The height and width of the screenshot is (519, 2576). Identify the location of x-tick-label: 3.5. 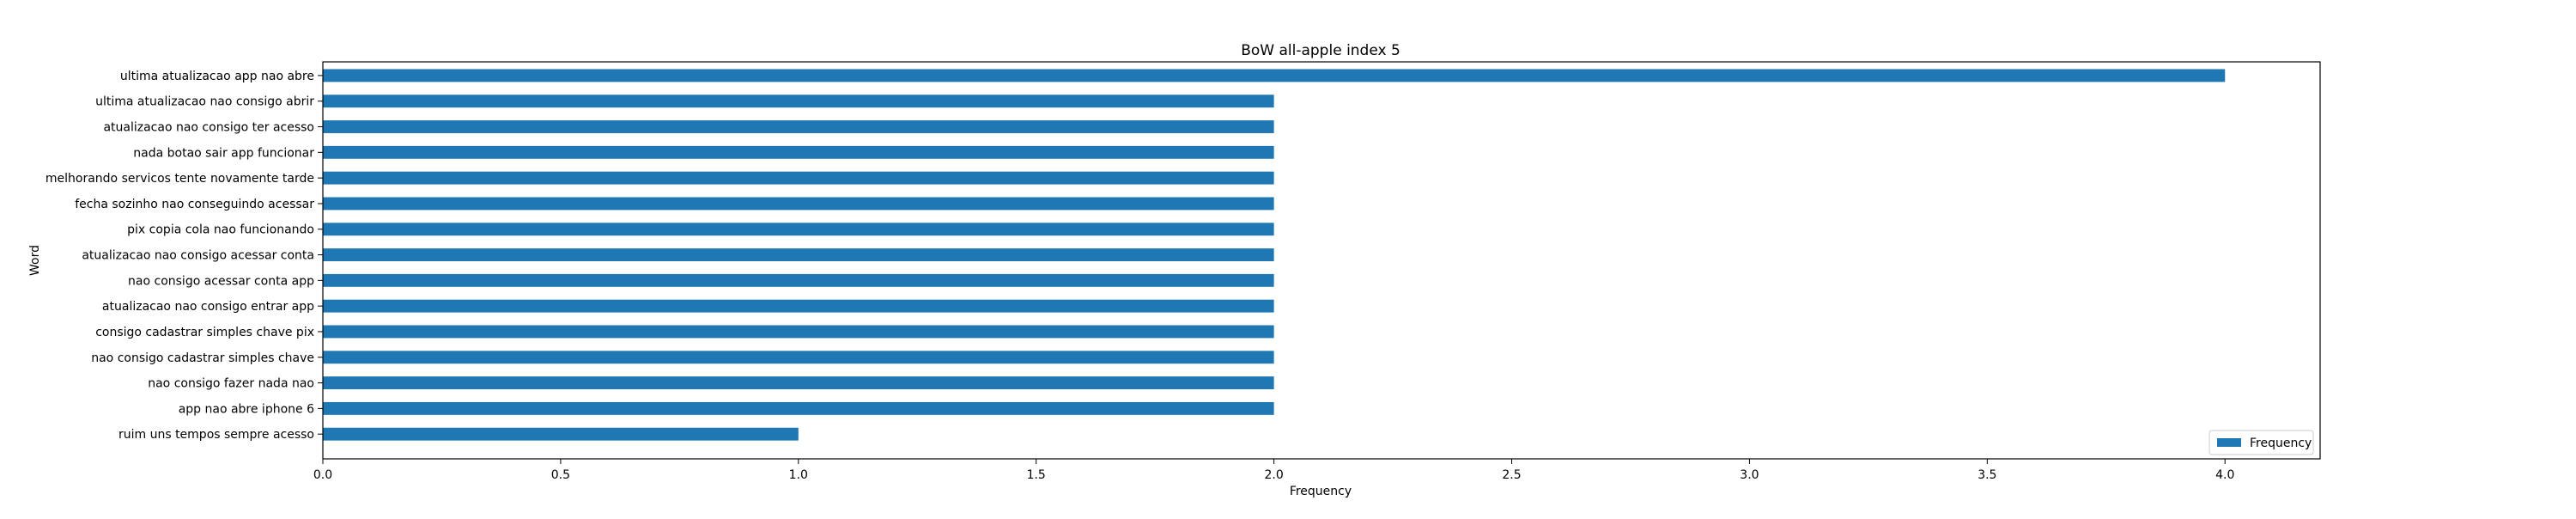
(1987, 475).